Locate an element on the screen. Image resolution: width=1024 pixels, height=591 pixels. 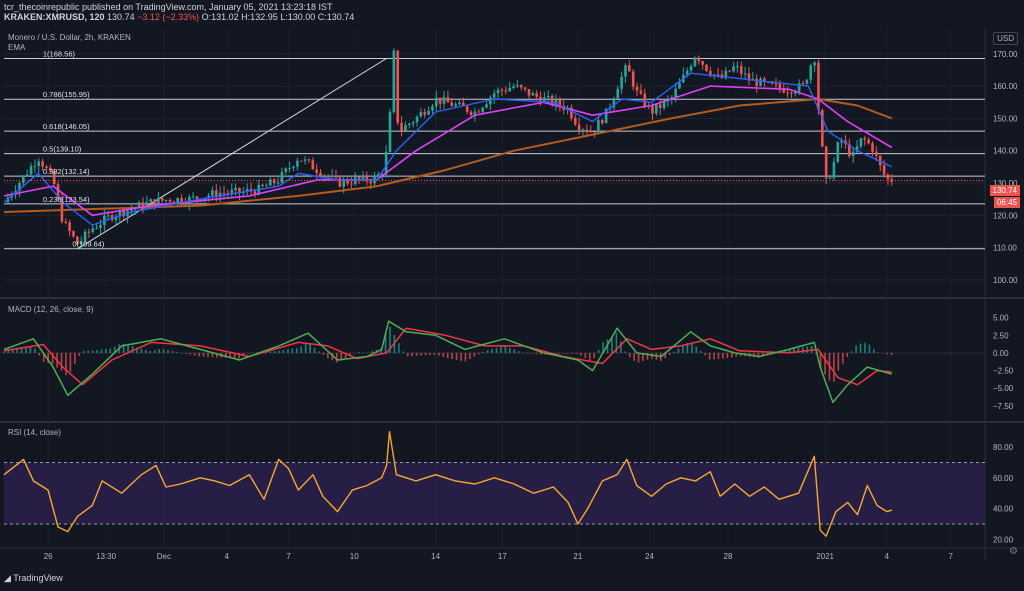
price-tick-label-6: 160.00 is located at coordinates (1005, 86).